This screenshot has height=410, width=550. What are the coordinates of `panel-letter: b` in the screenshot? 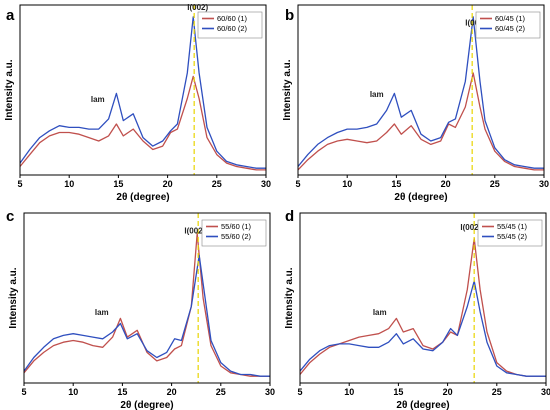 It's located at (289, 15).